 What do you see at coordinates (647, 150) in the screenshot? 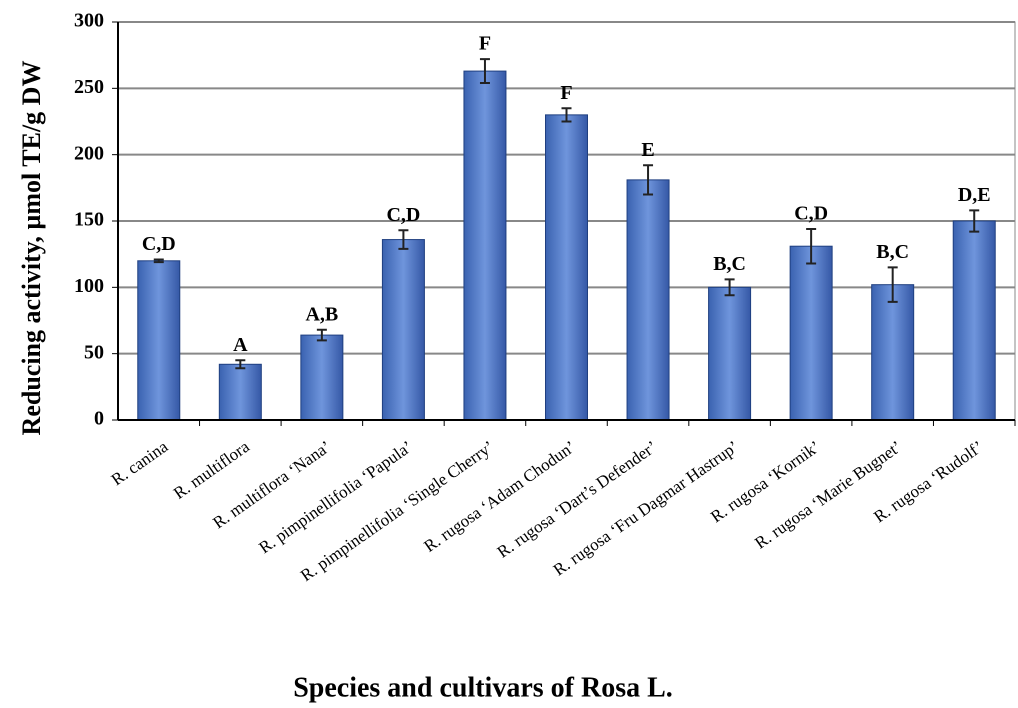
I see `annotation: E` at bounding box center [647, 150].